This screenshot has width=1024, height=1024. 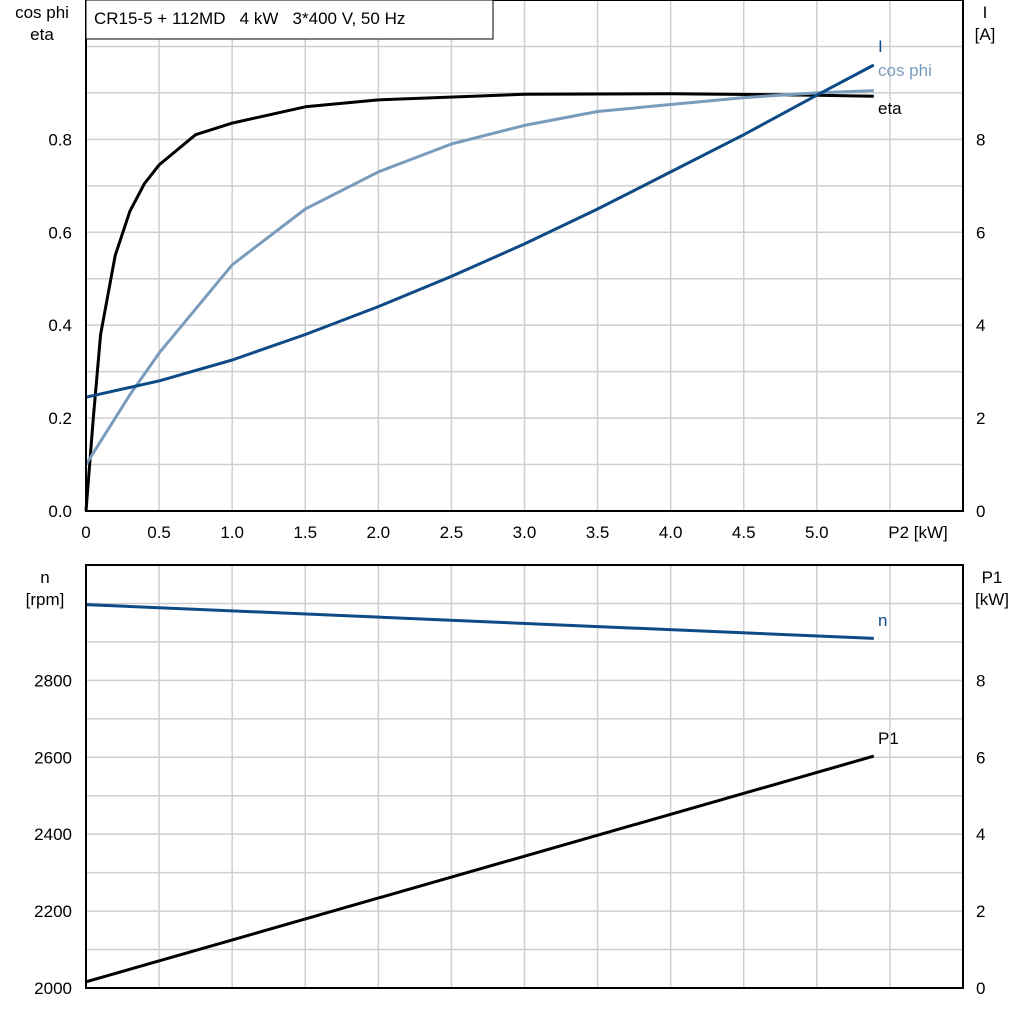 What do you see at coordinates (992, 577) in the screenshot?
I see `y-right-axis-label: P1` at bounding box center [992, 577].